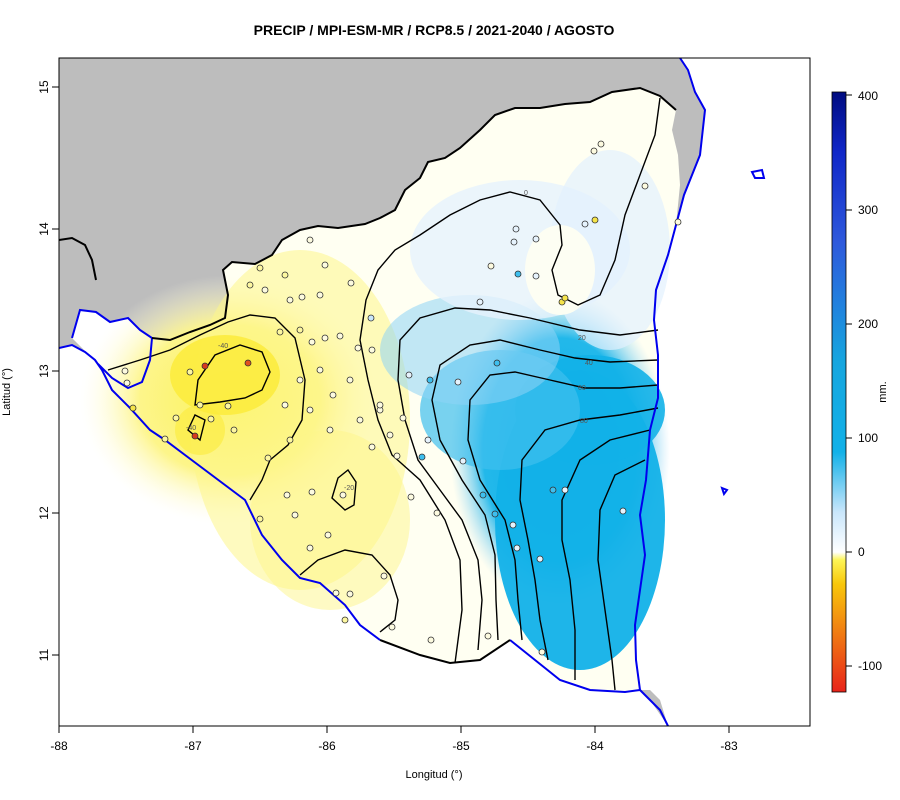 This screenshot has width=900, height=800. Describe the element at coordinates (849, 380) in the screenshot. I see `colorbar-ticks` at that location.